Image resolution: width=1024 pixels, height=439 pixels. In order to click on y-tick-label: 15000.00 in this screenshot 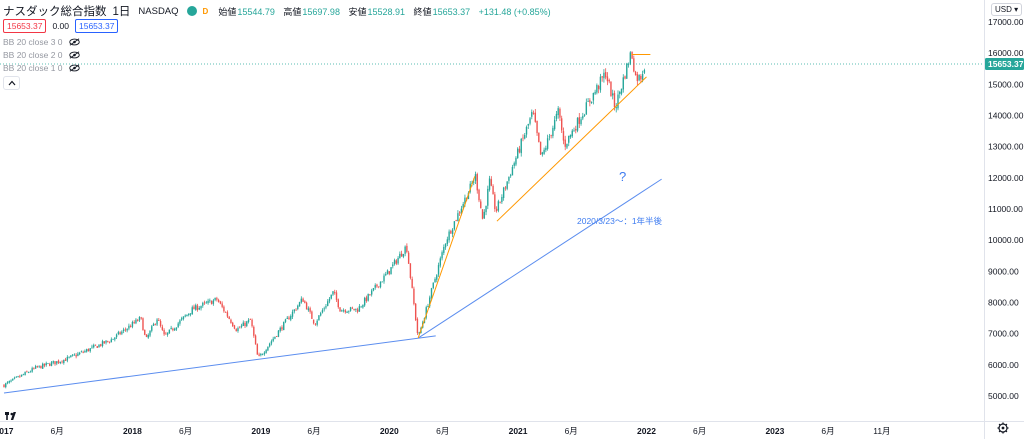, I will do `click(1006, 84)`.